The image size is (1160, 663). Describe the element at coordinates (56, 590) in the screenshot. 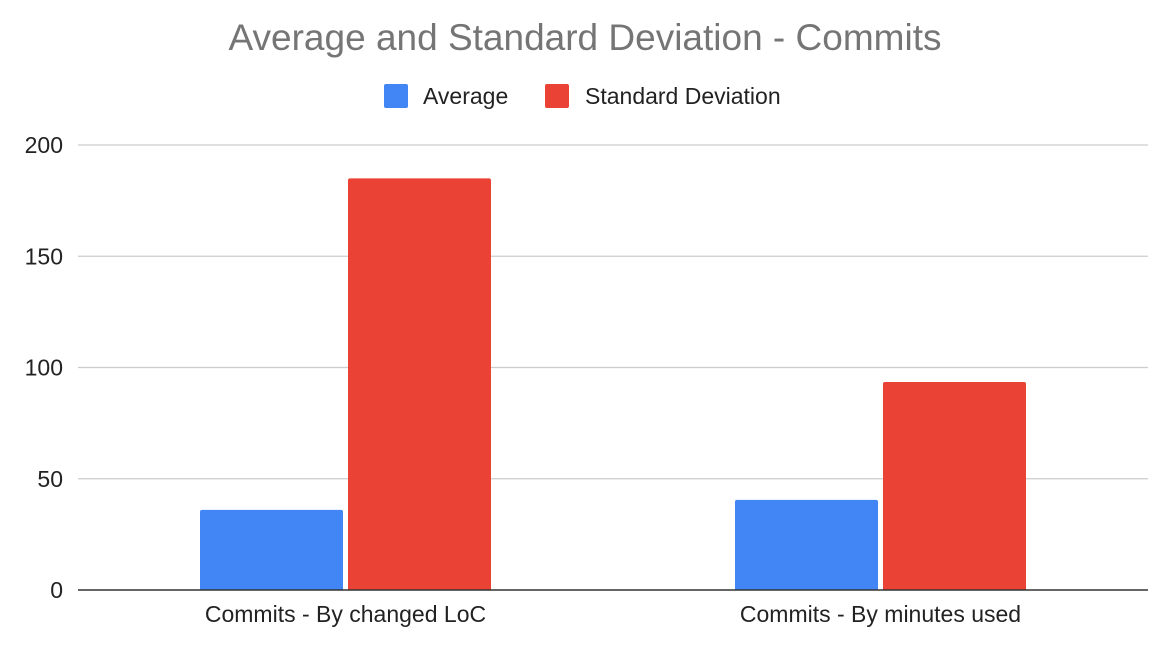

I see `y-tick-label: 0` at that location.